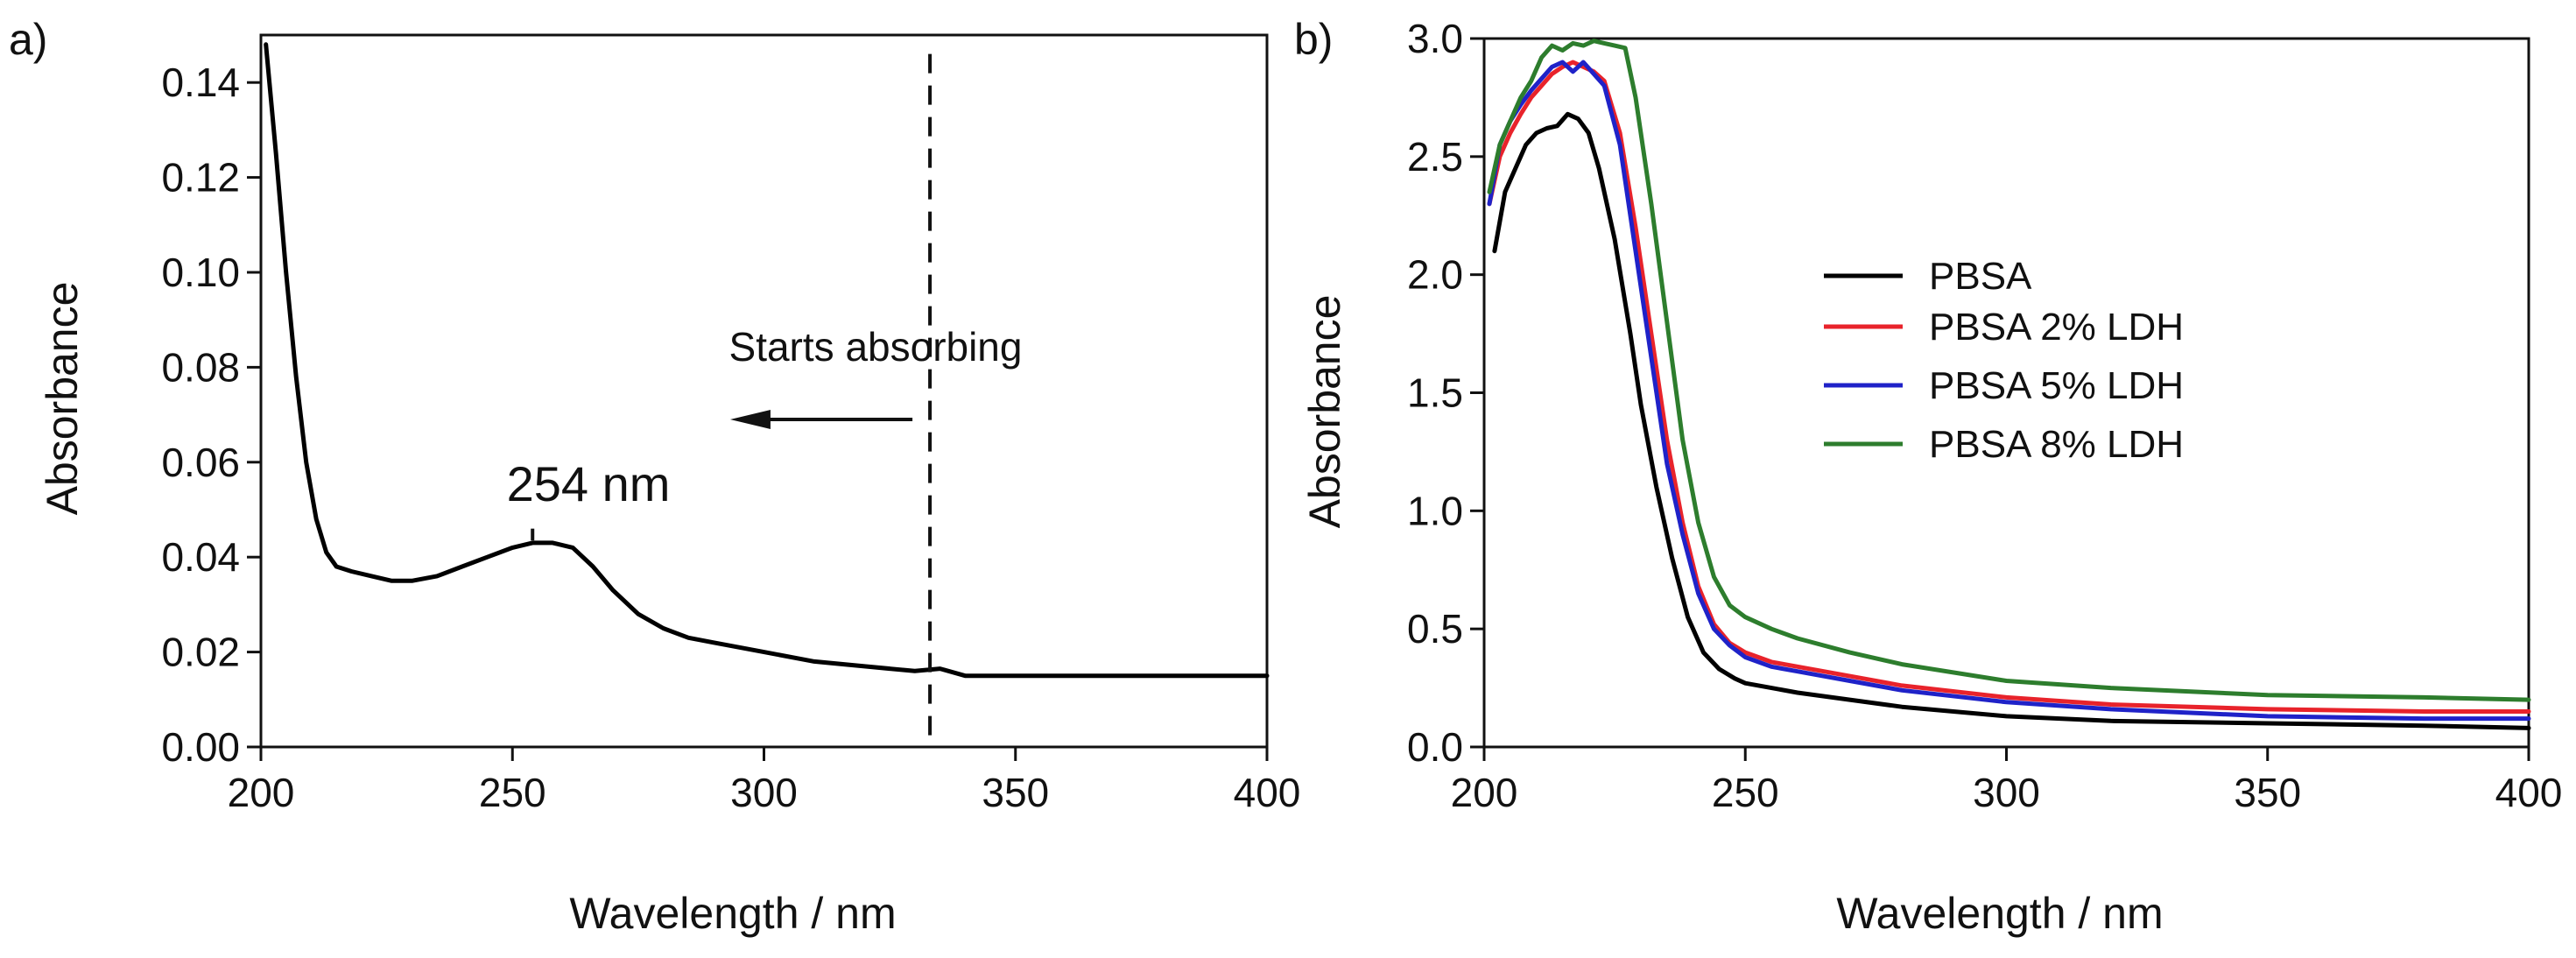  What do you see at coordinates (732, 914) in the screenshot?
I see `panel-a-x-axis-label: Wavelength / nm` at bounding box center [732, 914].